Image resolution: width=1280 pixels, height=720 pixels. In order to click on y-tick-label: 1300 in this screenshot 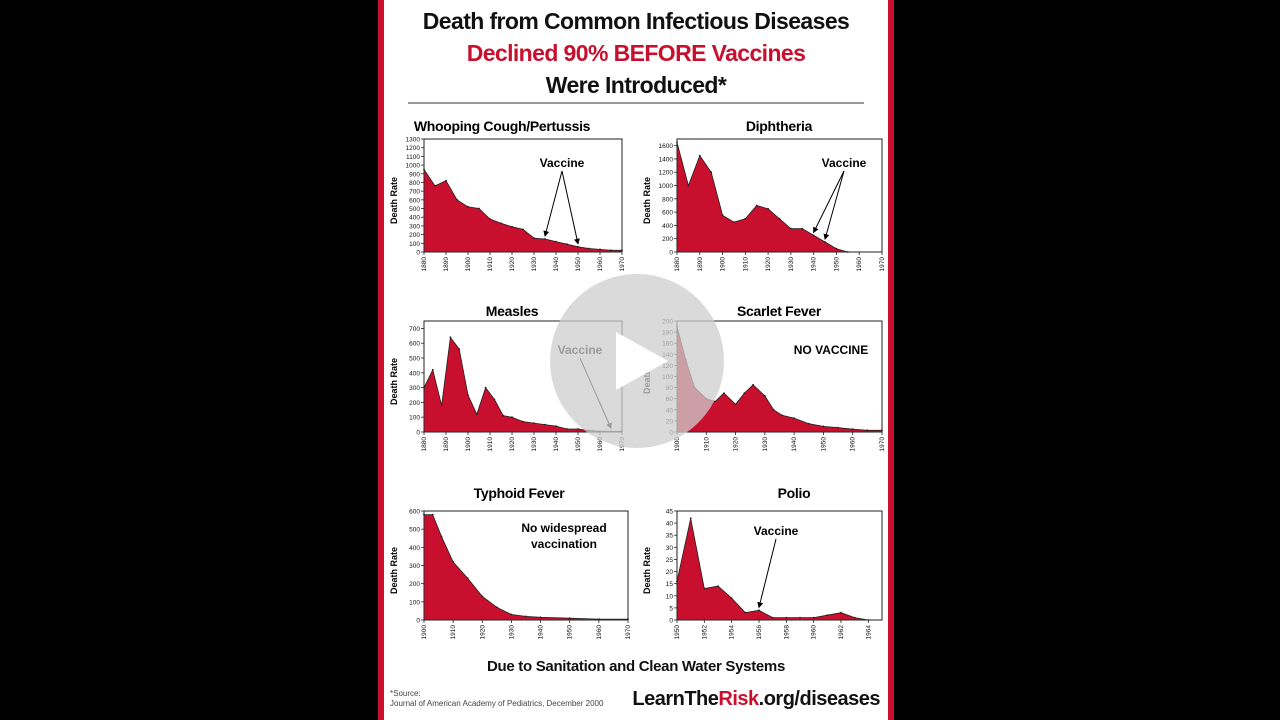, I will do `click(413, 140)`.